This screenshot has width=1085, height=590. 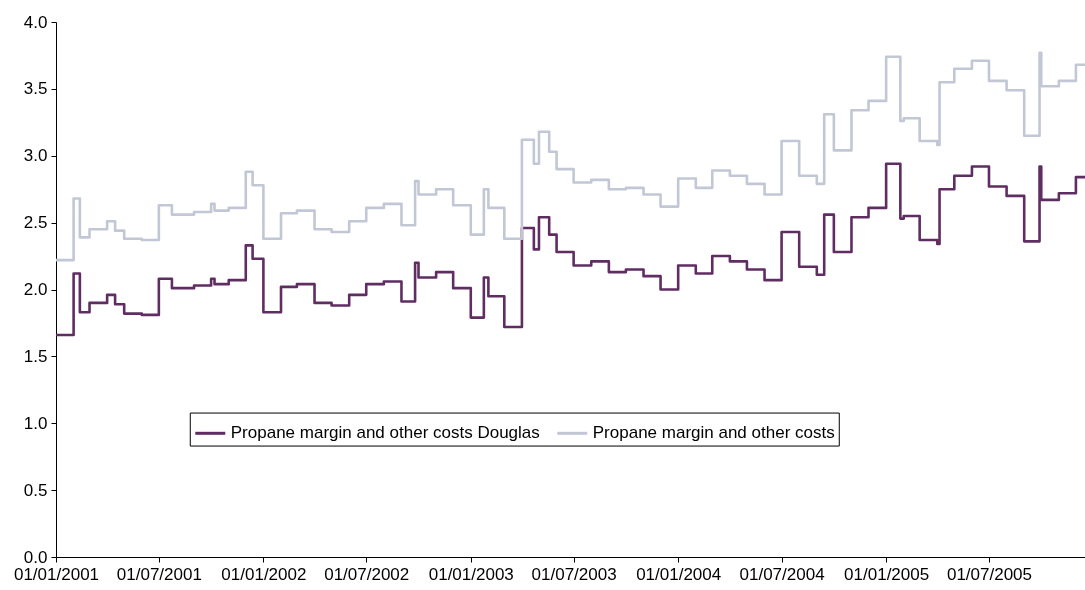 What do you see at coordinates (35, 156) in the screenshot?
I see `y-tick-label: 3.0` at bounding box center [35, 156].